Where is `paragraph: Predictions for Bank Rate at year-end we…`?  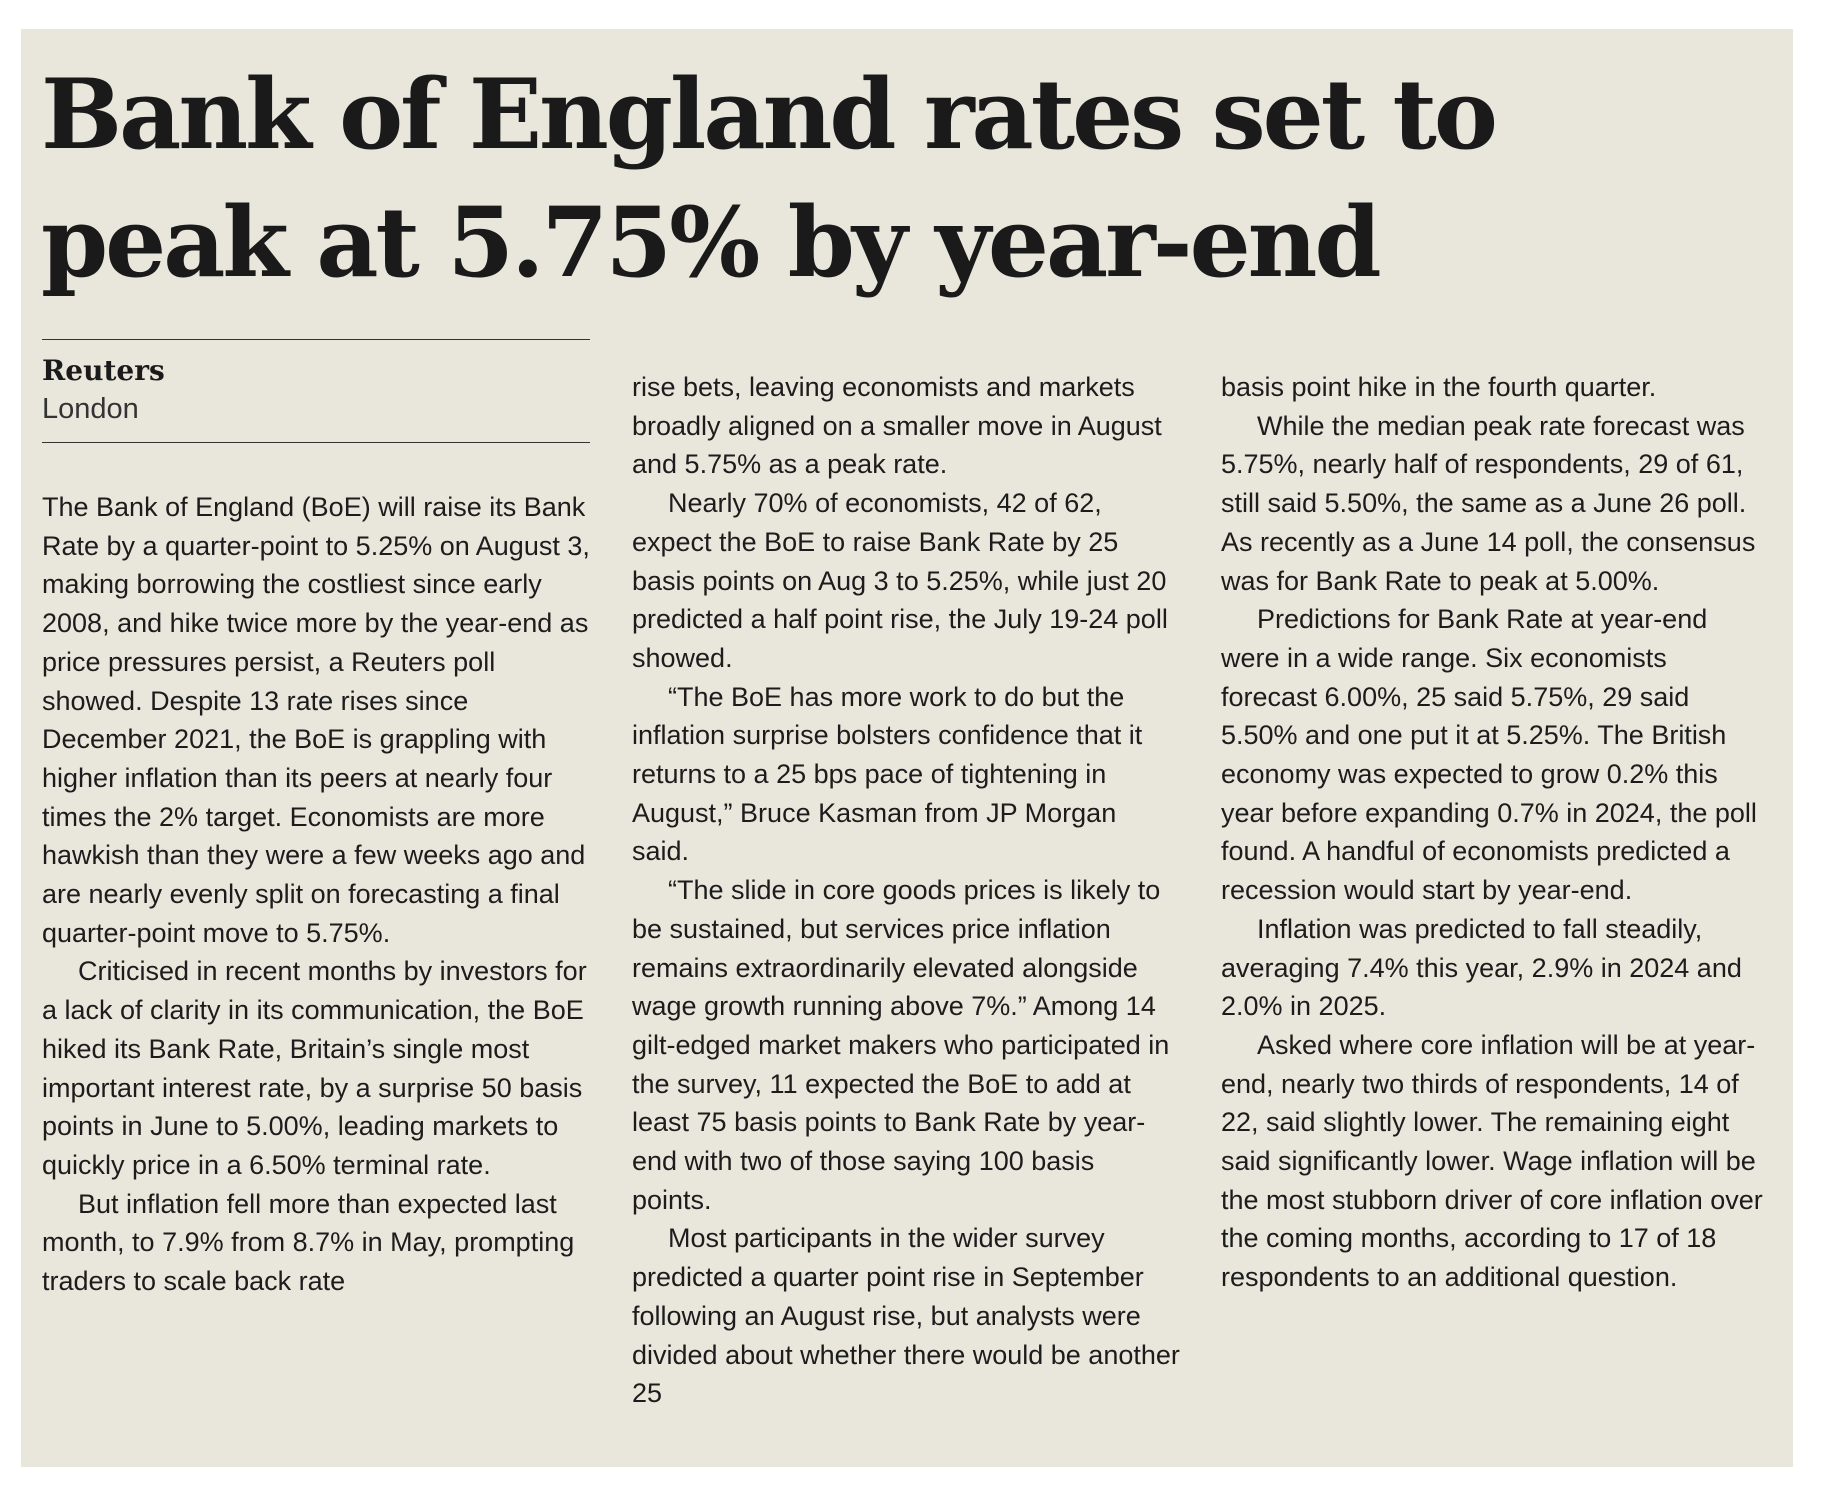 paragraph: Predictions for Bank Rate at year-end we… is located at coordinates (1489, 755).